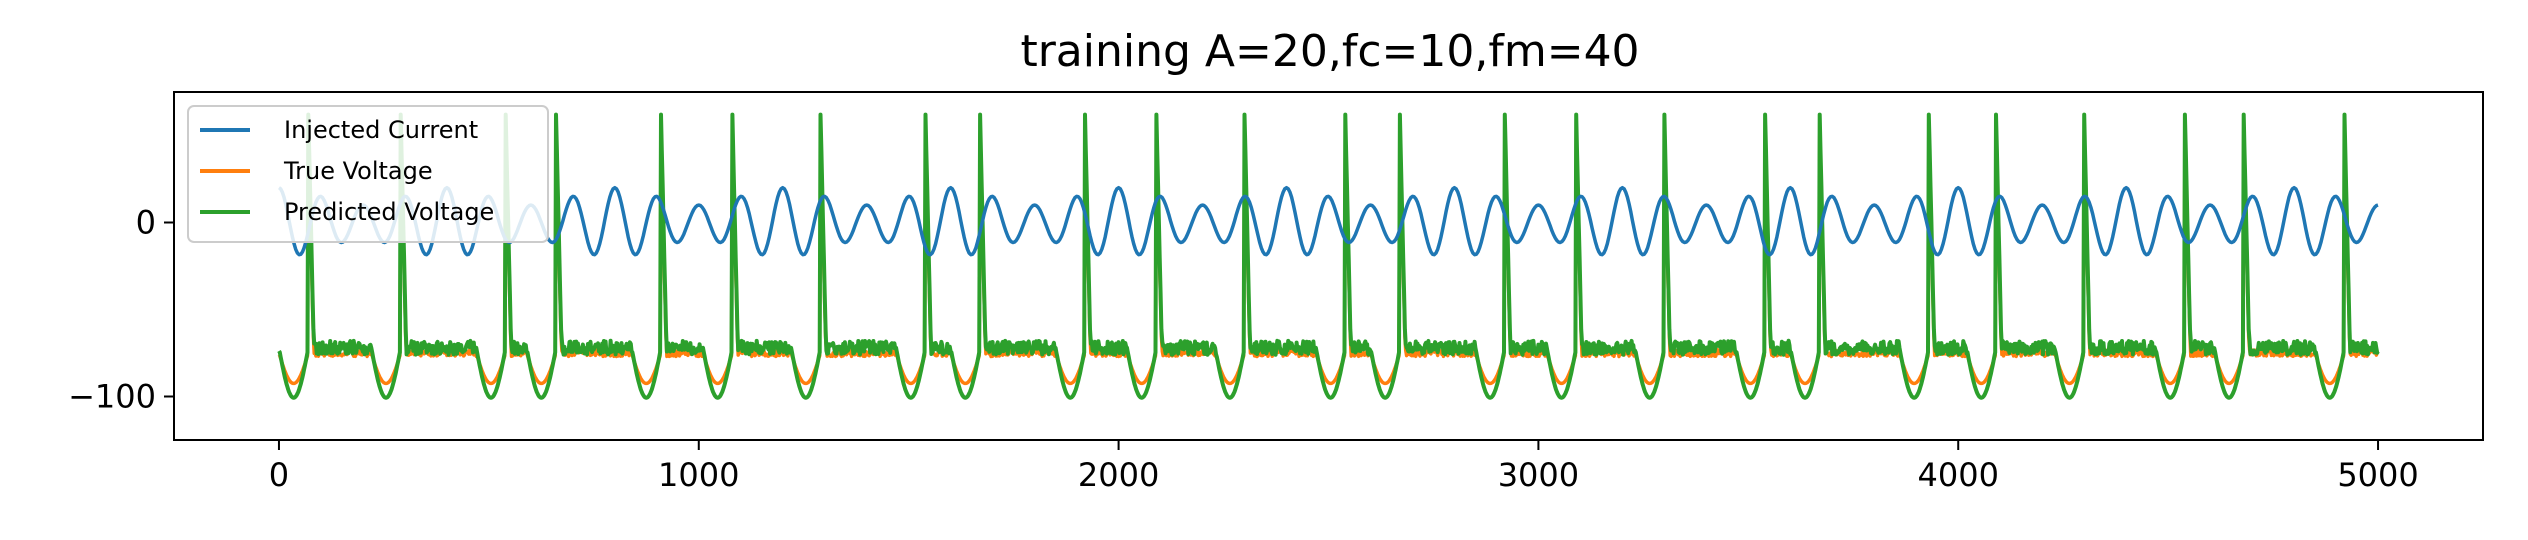  Describe the element at coordinates (381, 130) in the screenshot. I see `legend-label: Injected Current` at that location.